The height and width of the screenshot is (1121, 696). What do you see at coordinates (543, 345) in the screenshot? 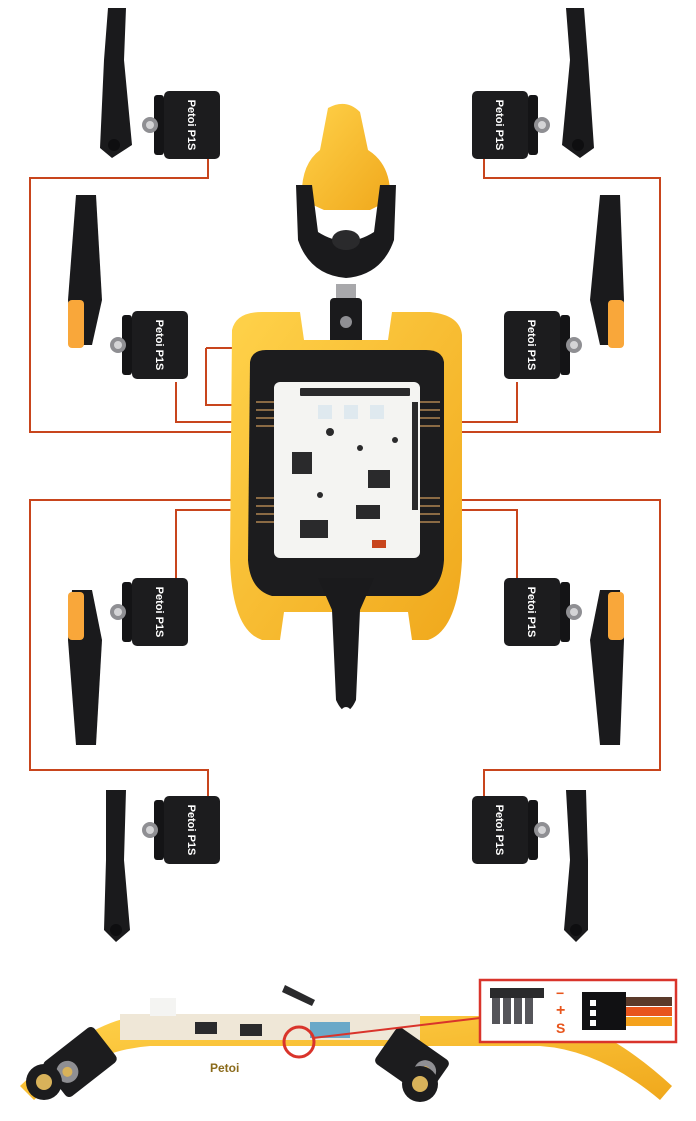
I see `servo-shoulder-right: Petoi P1S` at bounding box center [543, 345].